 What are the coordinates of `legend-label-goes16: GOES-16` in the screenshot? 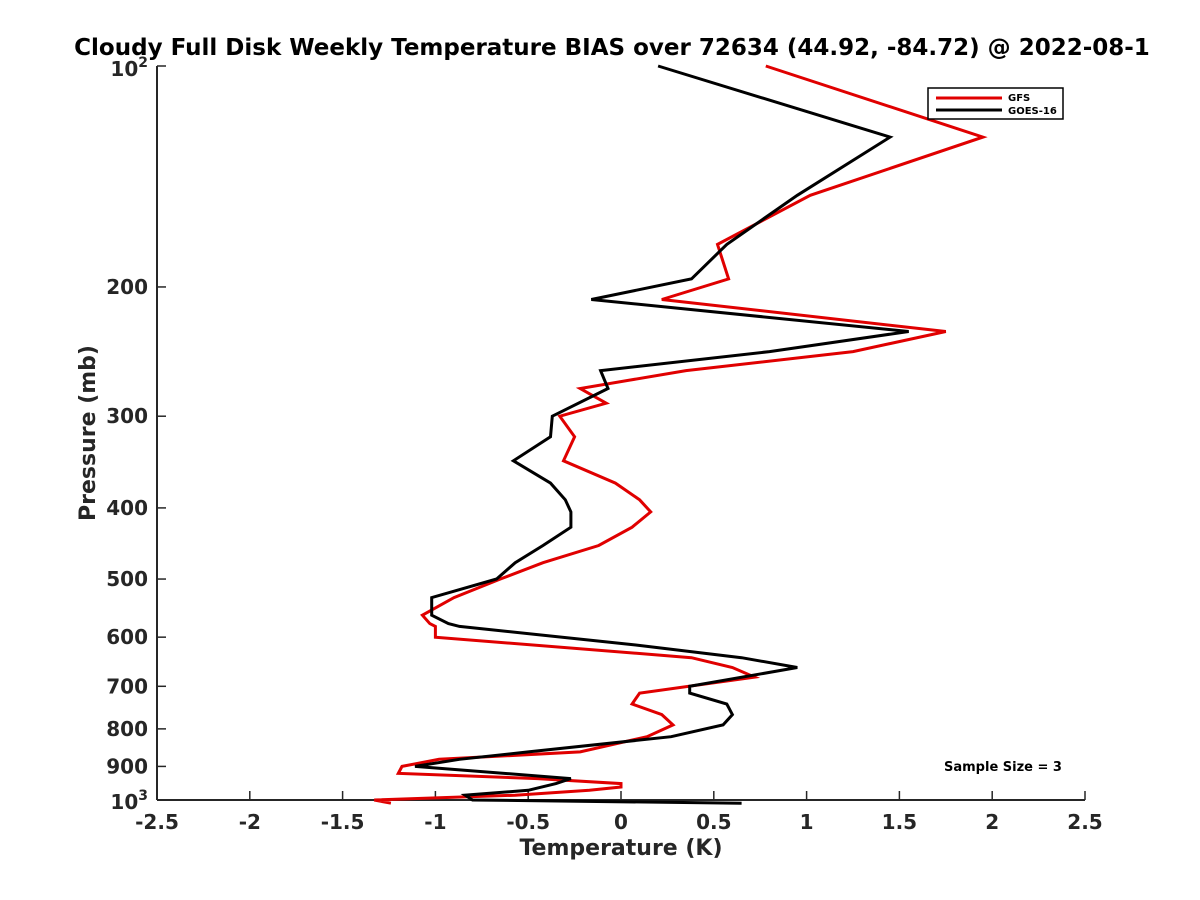 It's located at (1032, 111).